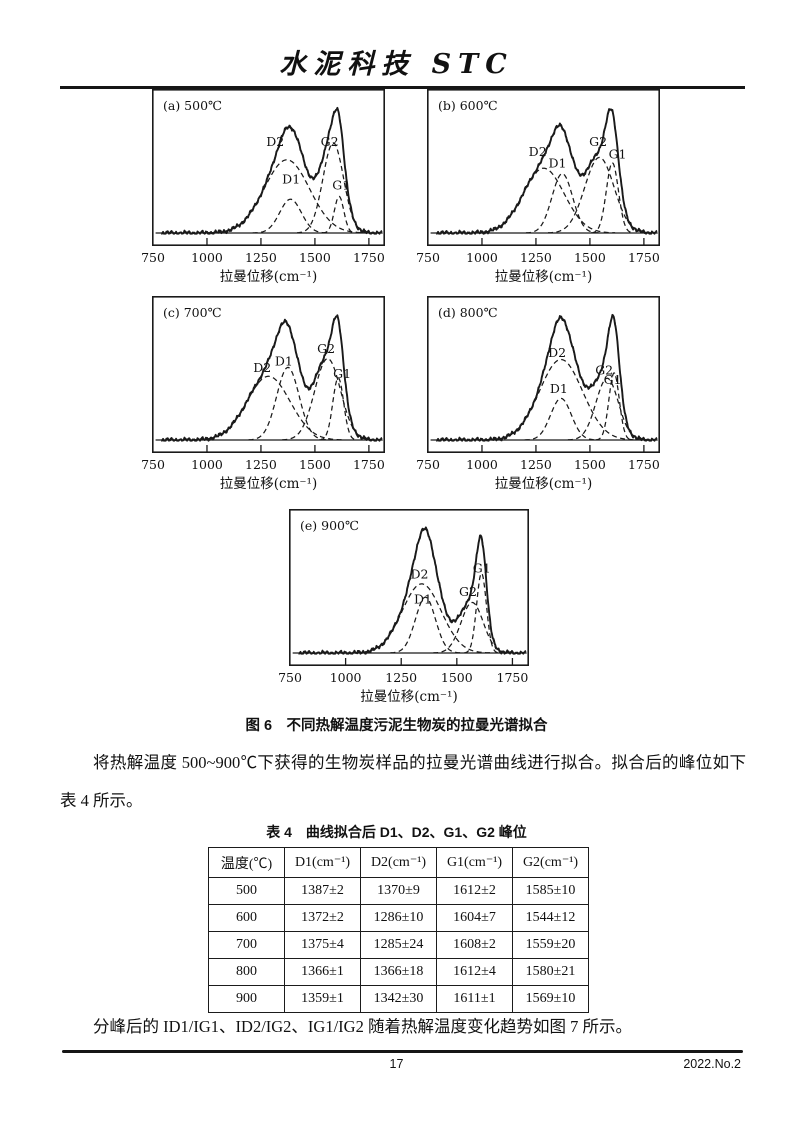 This screenshot has width=793, height=1122. What do you see at coordinates (474, 891) in the screenshot?
I see `table-cell: 1612±2` at bounding box center [474, 891].